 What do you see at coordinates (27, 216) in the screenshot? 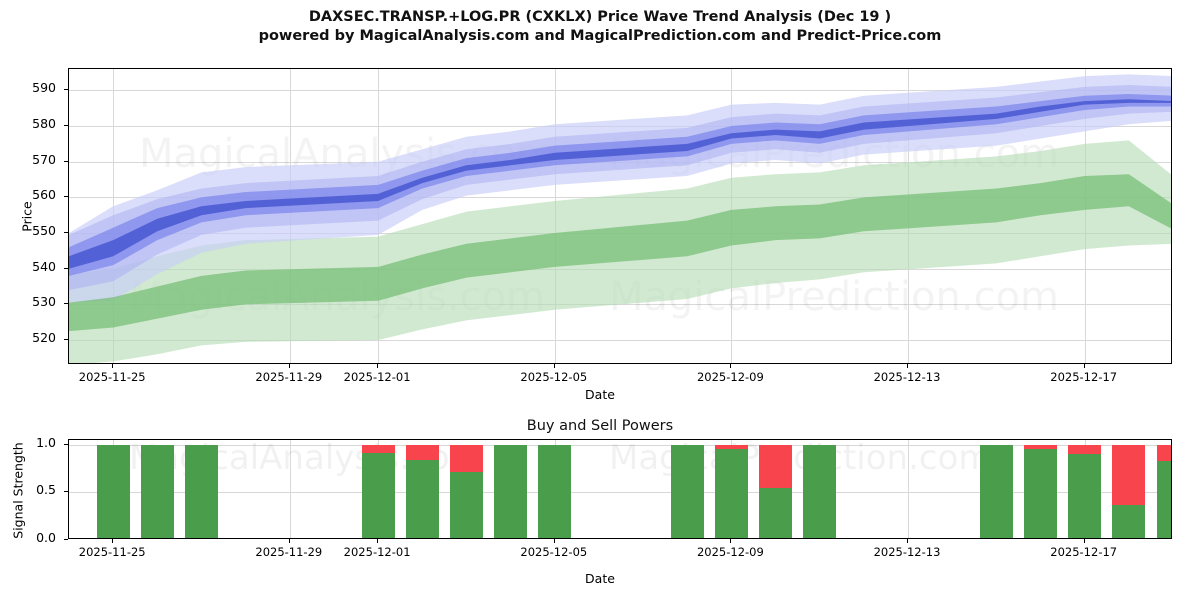
I see `price-y-axis-label: Price` at bounding box center [27, 216].